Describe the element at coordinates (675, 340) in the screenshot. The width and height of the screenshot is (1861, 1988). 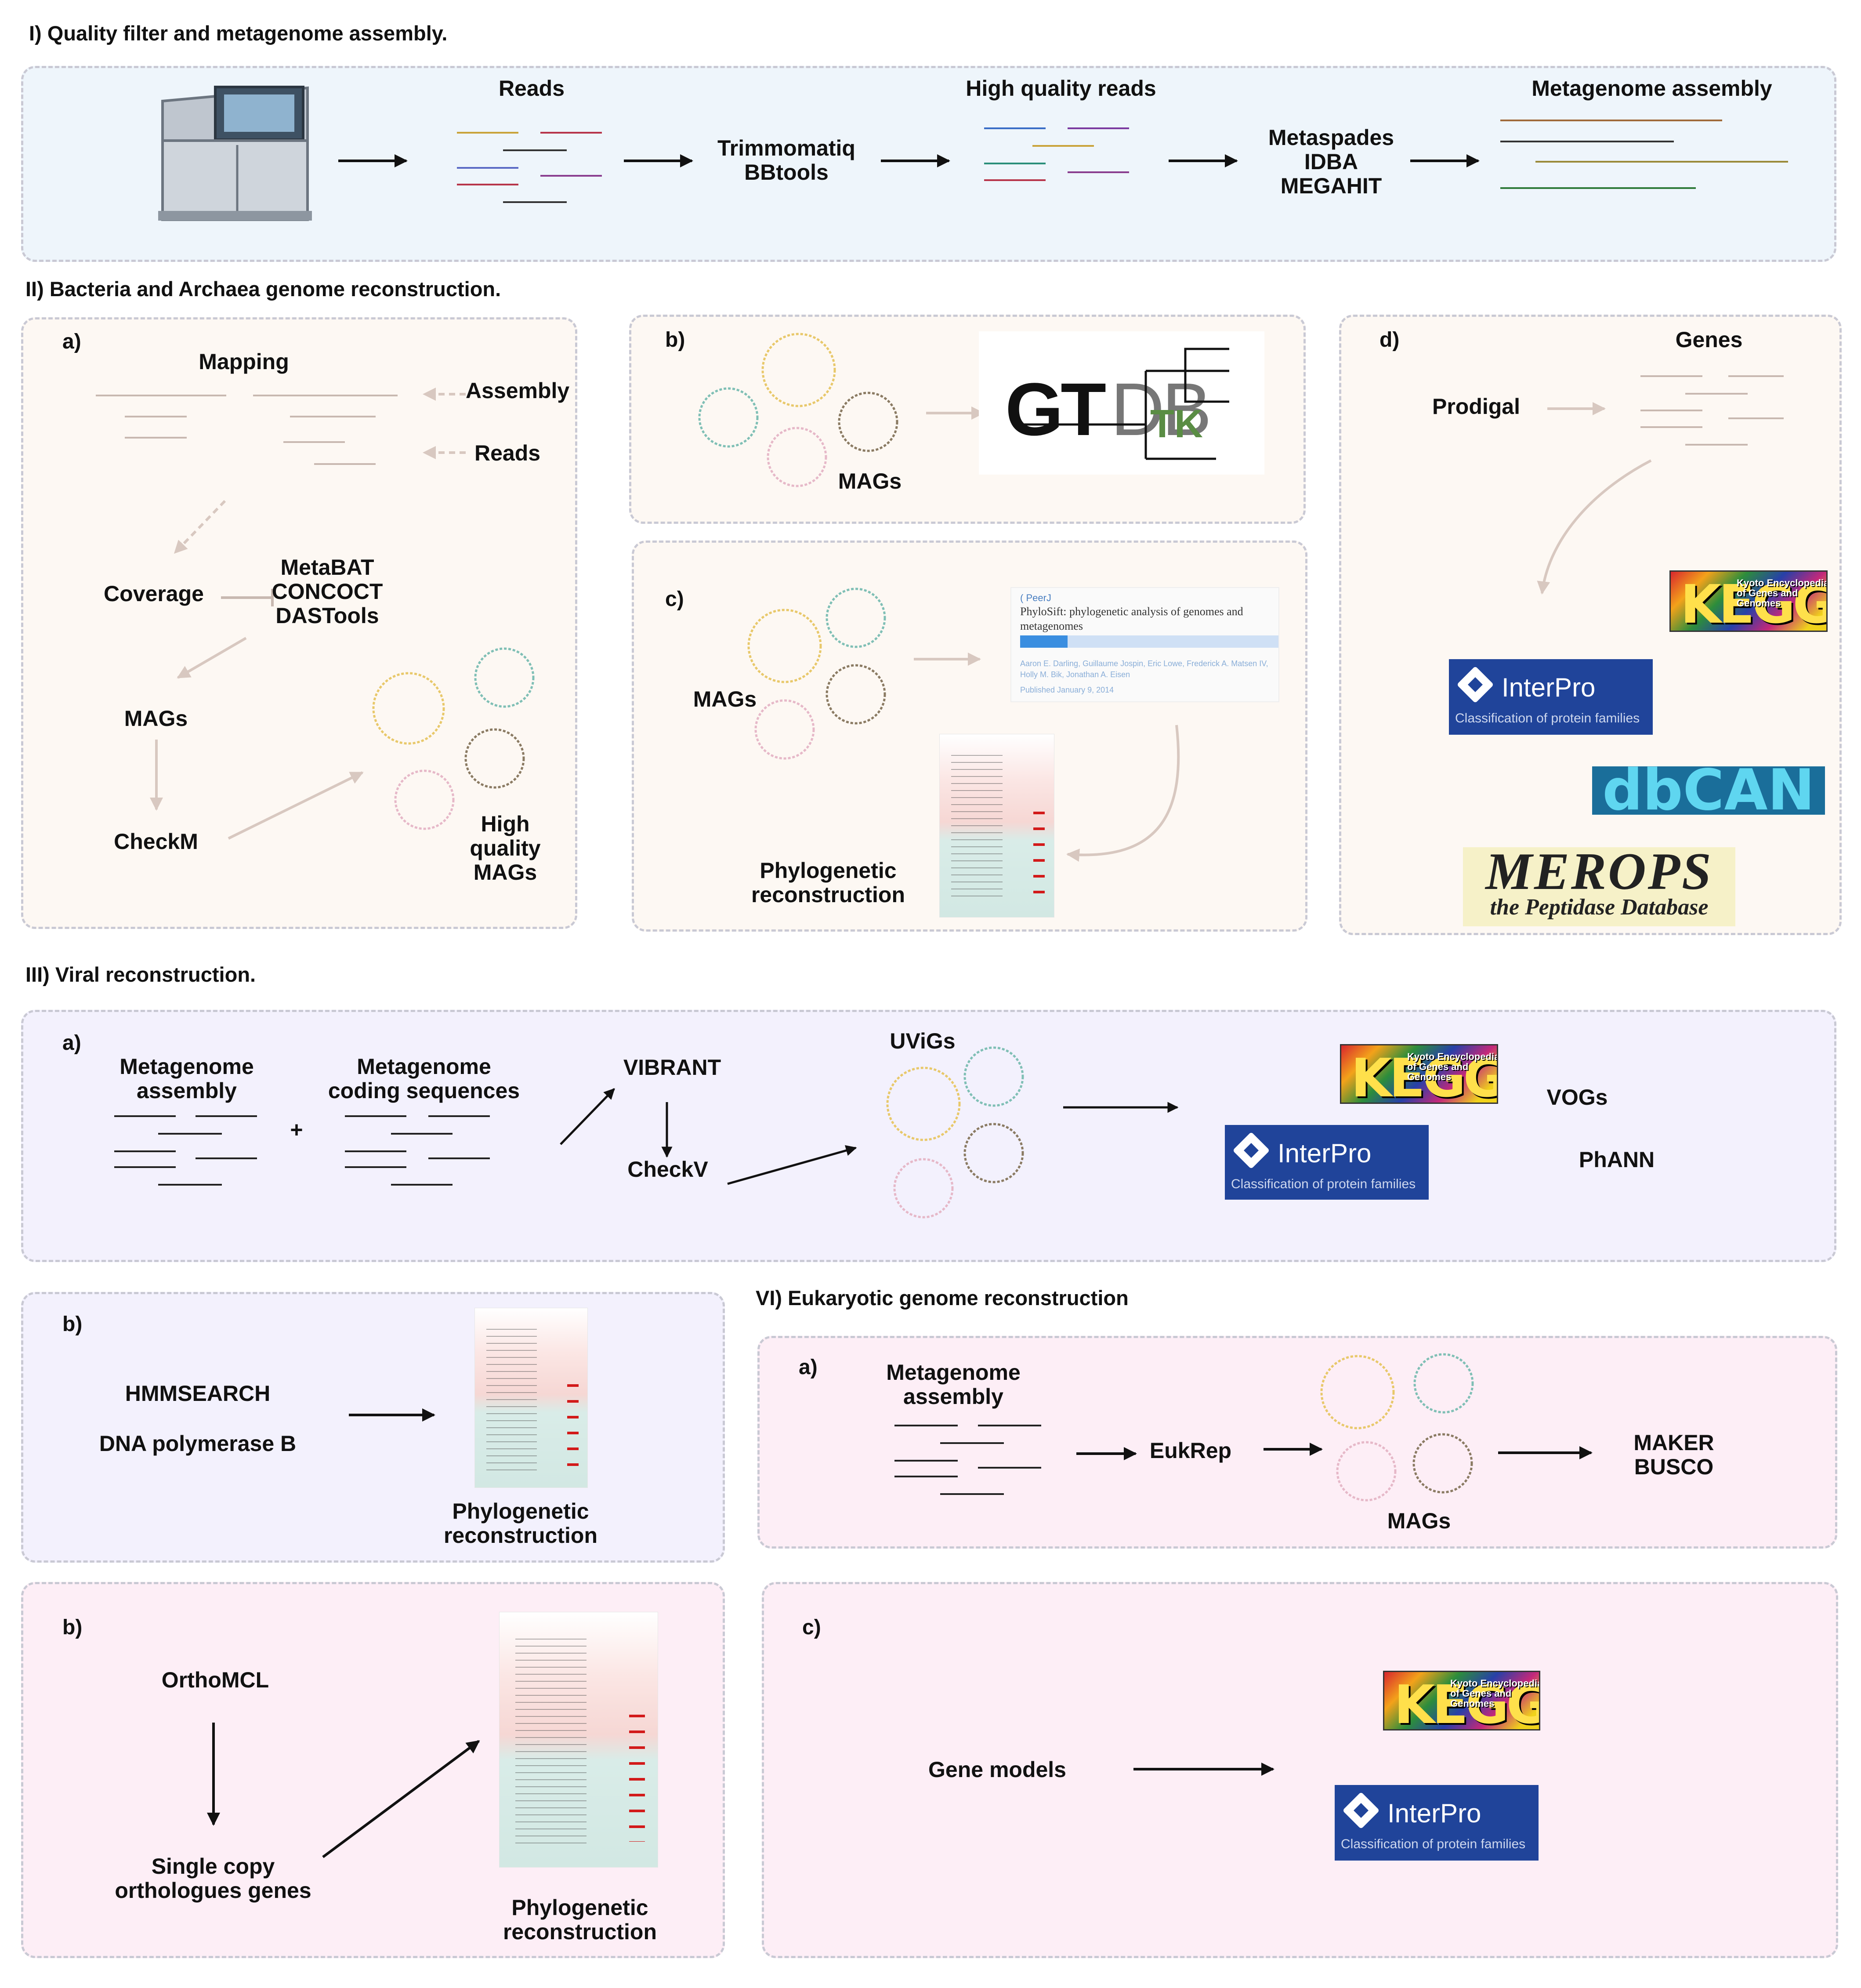
I see `tag-2b: b)` at that location.